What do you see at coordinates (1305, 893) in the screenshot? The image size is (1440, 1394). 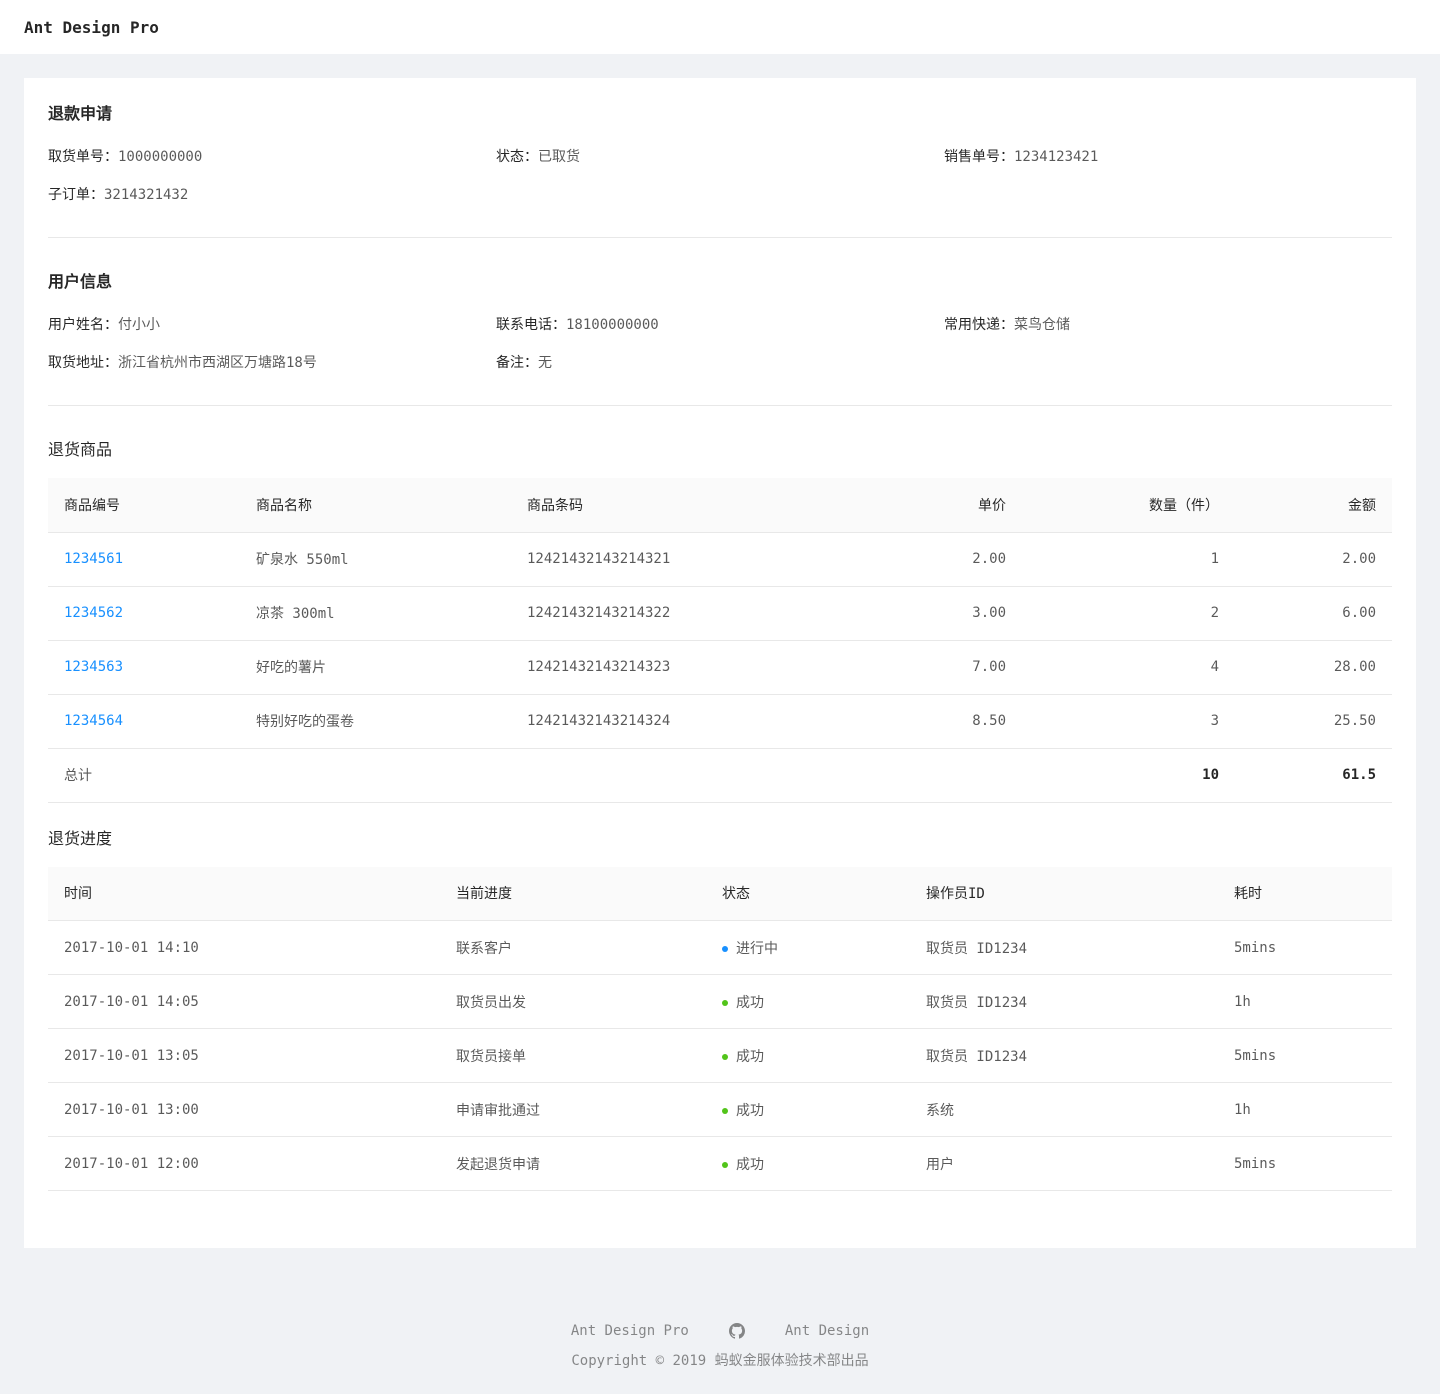 I see `column-header: 耗时` at bounding box center [1305, 893].